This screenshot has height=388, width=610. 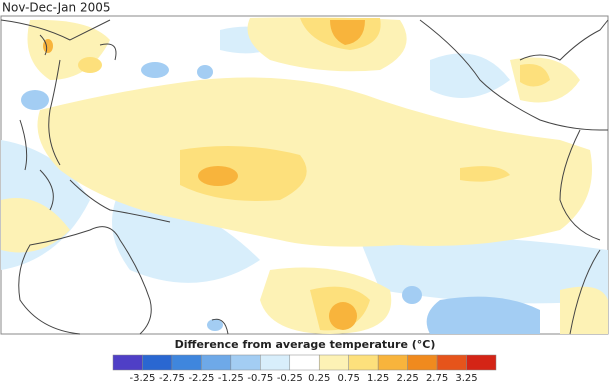 What do you see at coordinates (378, 378) in the screenshot?
I see `legend-tick-label: 1.25` at bounding box center [378, 378].